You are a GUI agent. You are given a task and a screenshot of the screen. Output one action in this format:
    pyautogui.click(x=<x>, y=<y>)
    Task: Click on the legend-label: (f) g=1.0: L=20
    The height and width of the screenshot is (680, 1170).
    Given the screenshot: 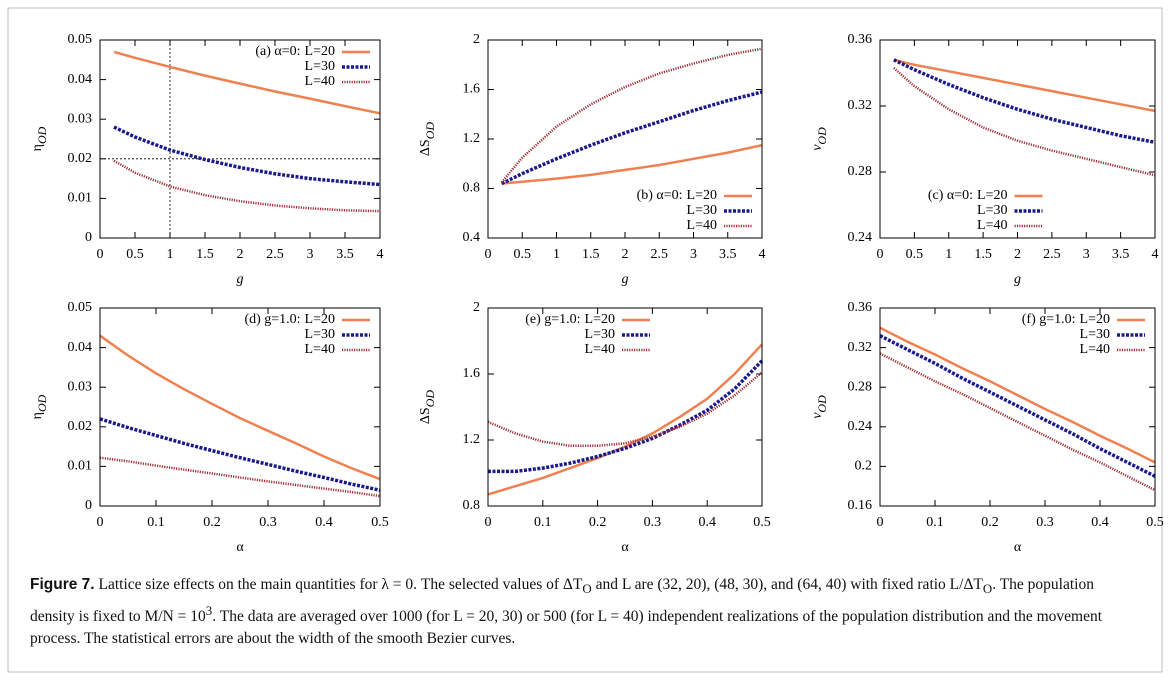 What is the action you would take?
    pyautogui.click(x=1066, y=319)
    